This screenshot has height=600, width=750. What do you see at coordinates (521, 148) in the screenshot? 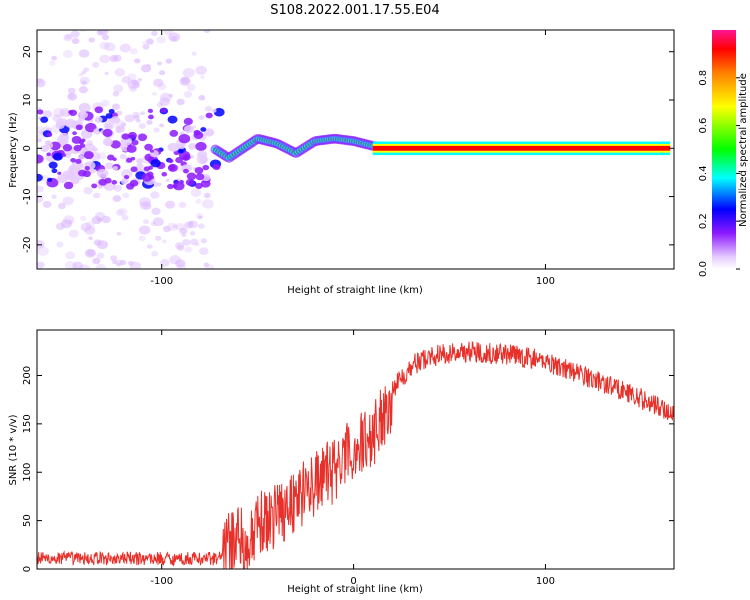
I see `heatmap-band` at bounding box center [521, 148].